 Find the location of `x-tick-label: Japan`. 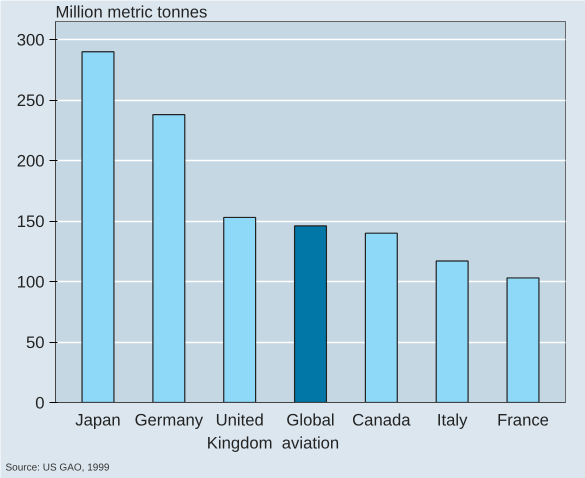

x-tick-label: Japan is located at coordinates (98, 420).